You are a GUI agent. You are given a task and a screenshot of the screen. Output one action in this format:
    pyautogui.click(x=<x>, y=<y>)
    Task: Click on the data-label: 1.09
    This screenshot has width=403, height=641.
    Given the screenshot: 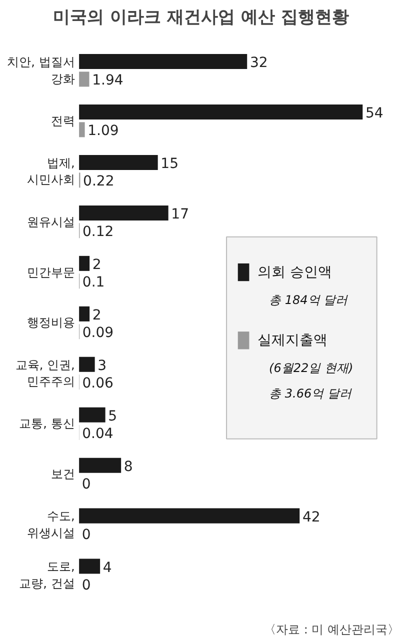 What is the action you would take?
    pyautogui.click(x=103, y=131)
    